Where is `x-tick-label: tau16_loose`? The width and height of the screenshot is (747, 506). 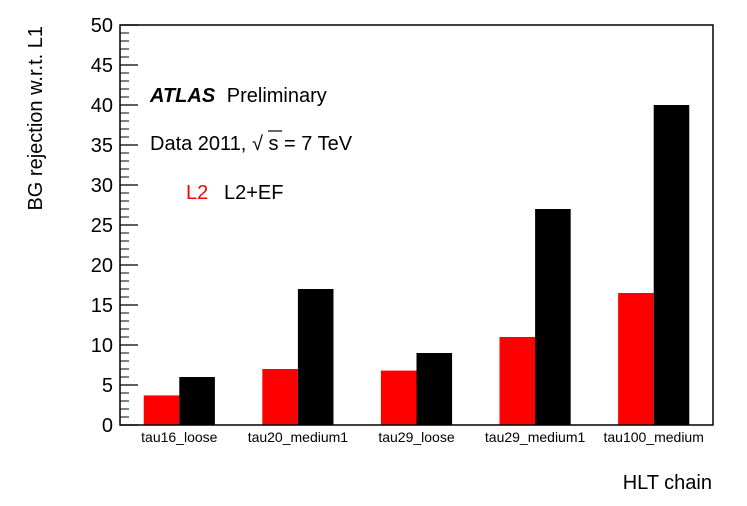
x-tick-label: tau16_loose is located at coordinates (179, 437).